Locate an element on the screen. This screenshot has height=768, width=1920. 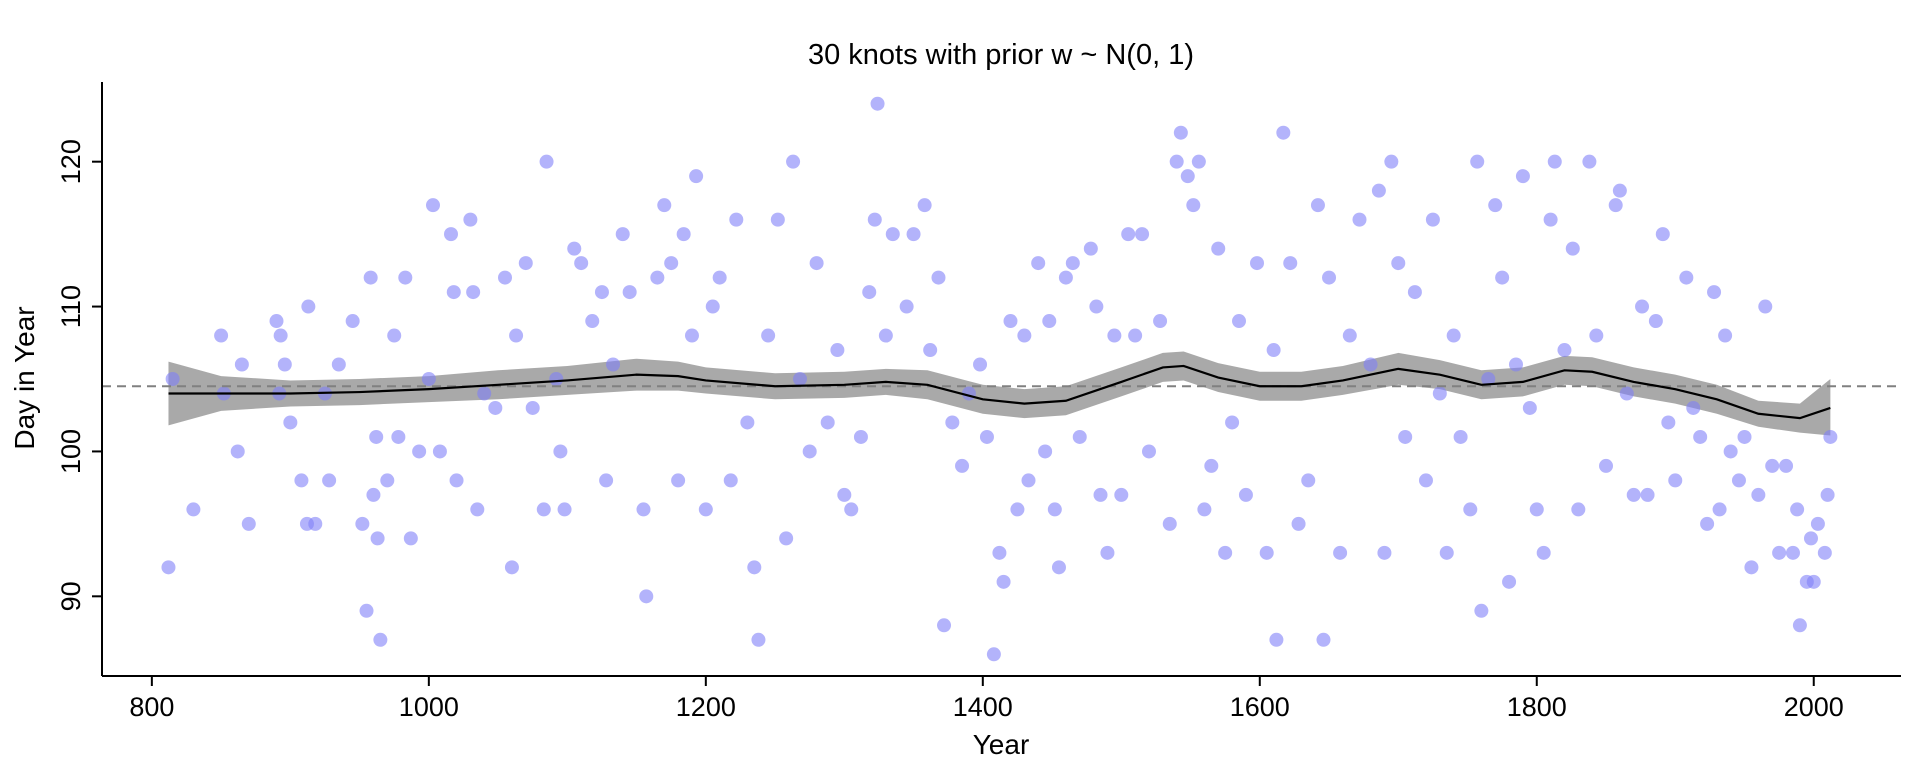
y-tick-label: 120 is located at coordinates (71, 161).